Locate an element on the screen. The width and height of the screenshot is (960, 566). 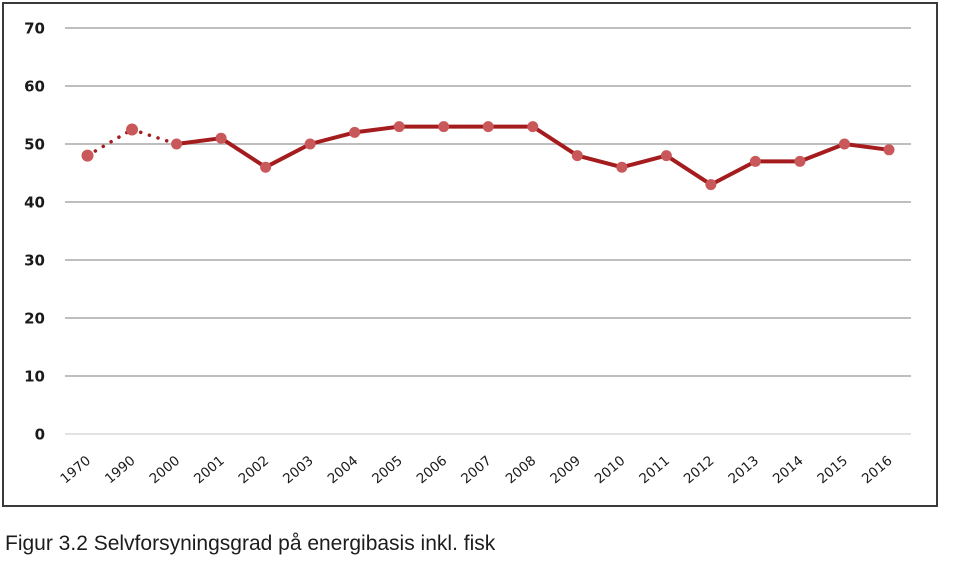
x-tick-label: 2014 is located at coordinates (788, 470).